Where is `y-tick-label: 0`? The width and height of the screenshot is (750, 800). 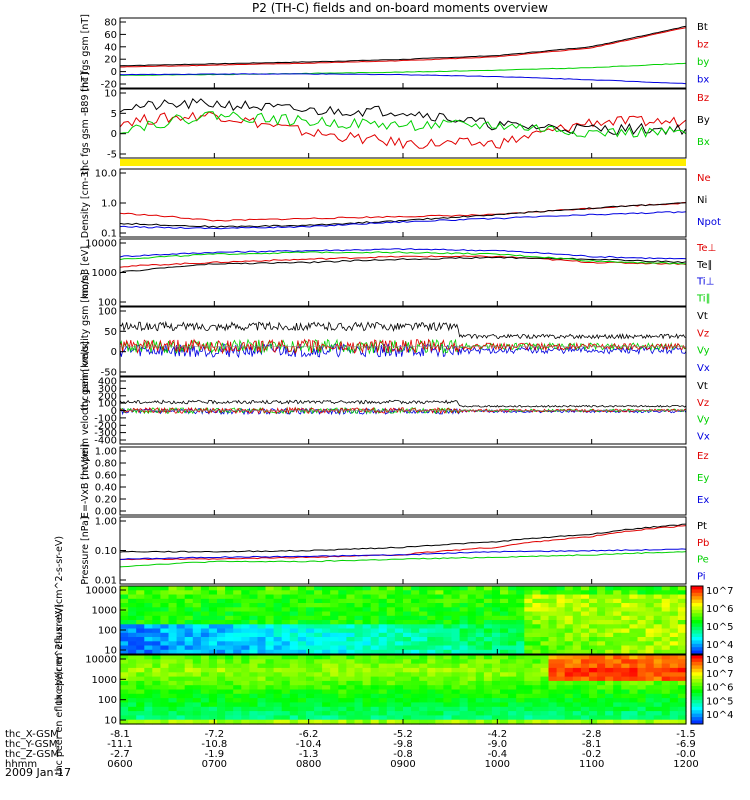 y-tick-label: 0 is located at coordinates (114, 72).